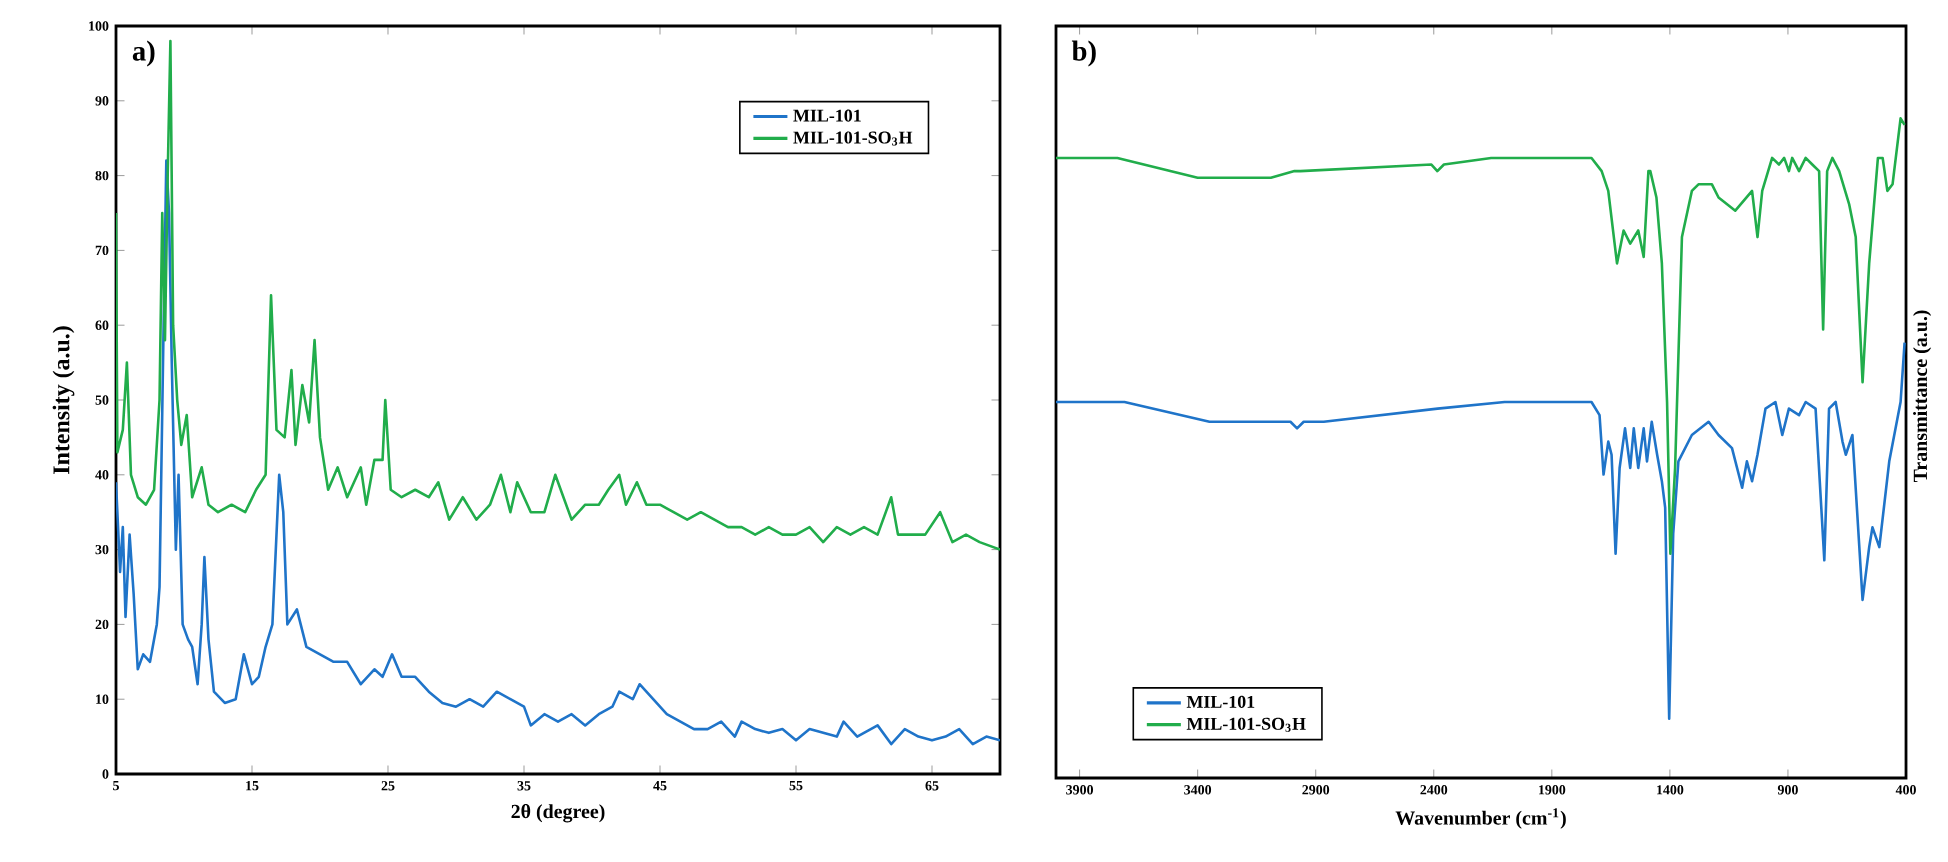  What do you see at coordinates (558, 813) in the screenshot?
I see `x-axis-title: 2θ (degree)` at bounding box center [558, 813].